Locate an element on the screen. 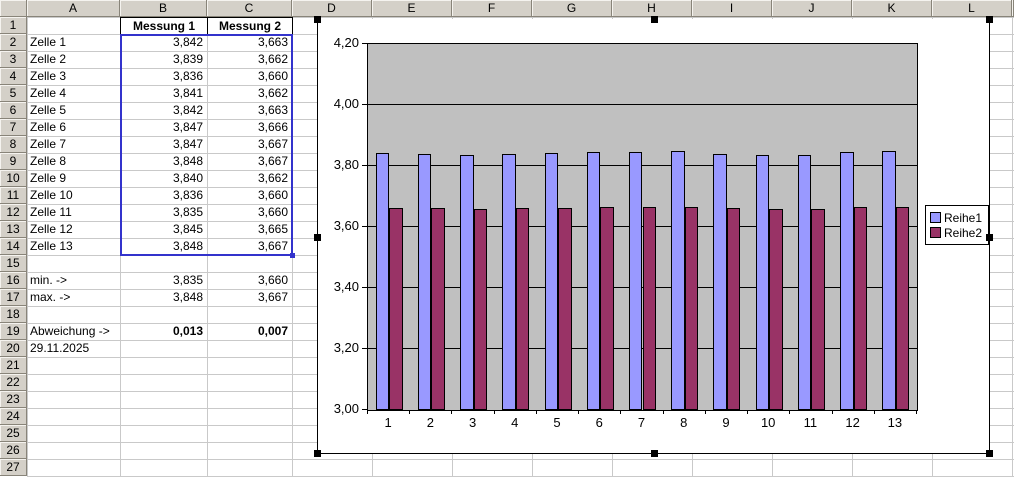 This screenshot has width=1014, height=477. cell-b3: 3,839 is located at coordinates (187, 59).